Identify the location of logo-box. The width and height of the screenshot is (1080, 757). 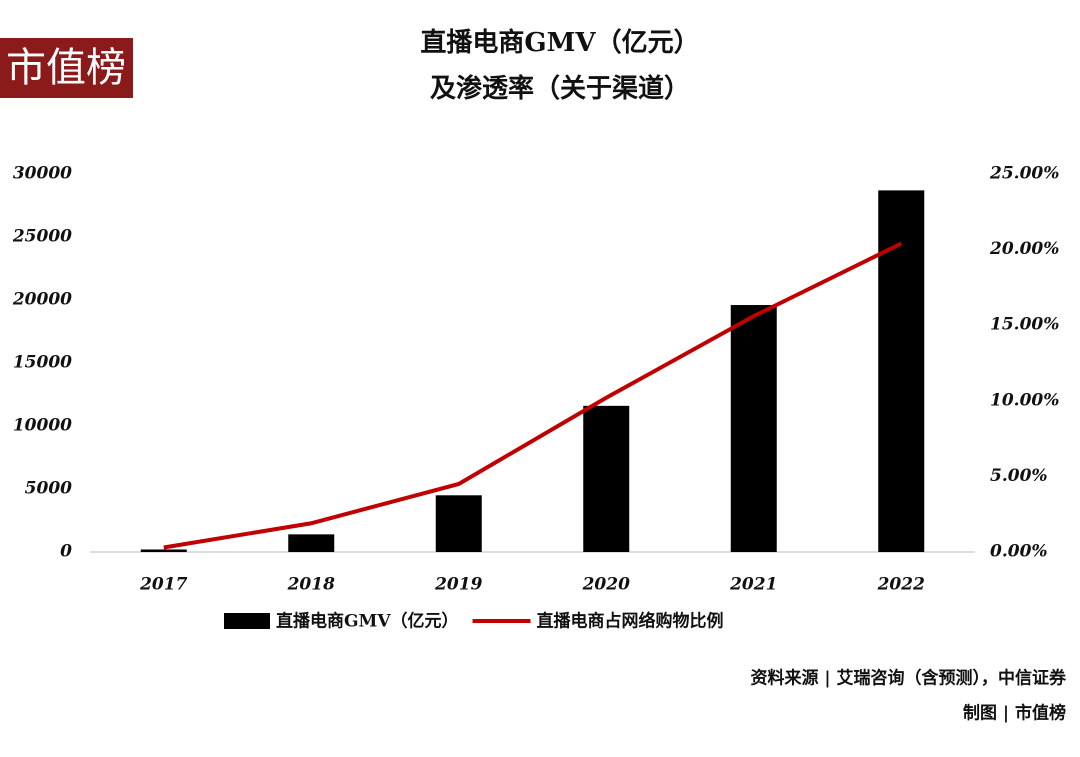
(66, 68).